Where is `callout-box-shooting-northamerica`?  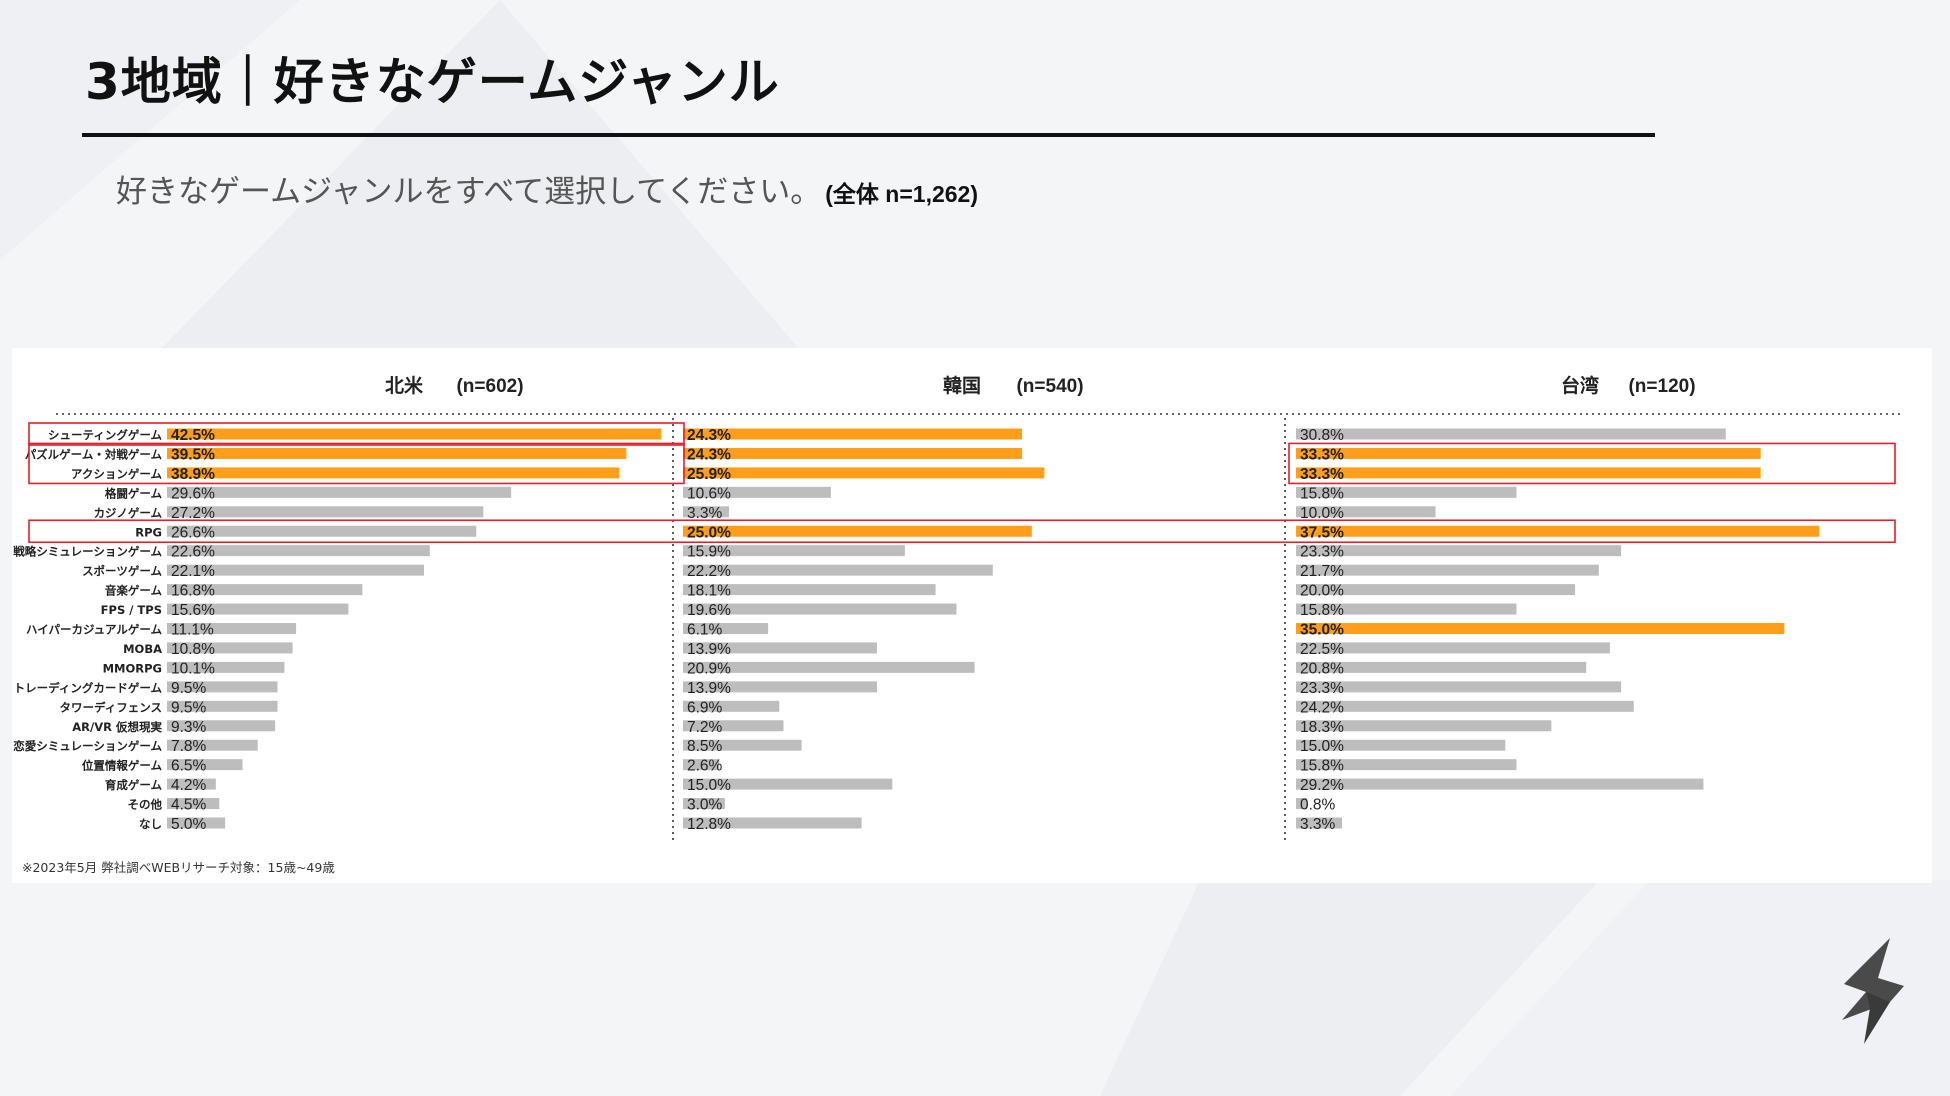
callout-box-shooting-northamerica is located at coordinates (356, 434).